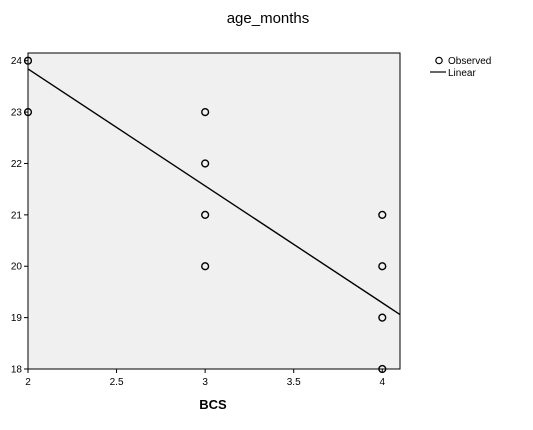 Image resolution: width=533 pixels, height=430 pixels. I want to click on x-tick-label: 2.5, so click(117, 382).